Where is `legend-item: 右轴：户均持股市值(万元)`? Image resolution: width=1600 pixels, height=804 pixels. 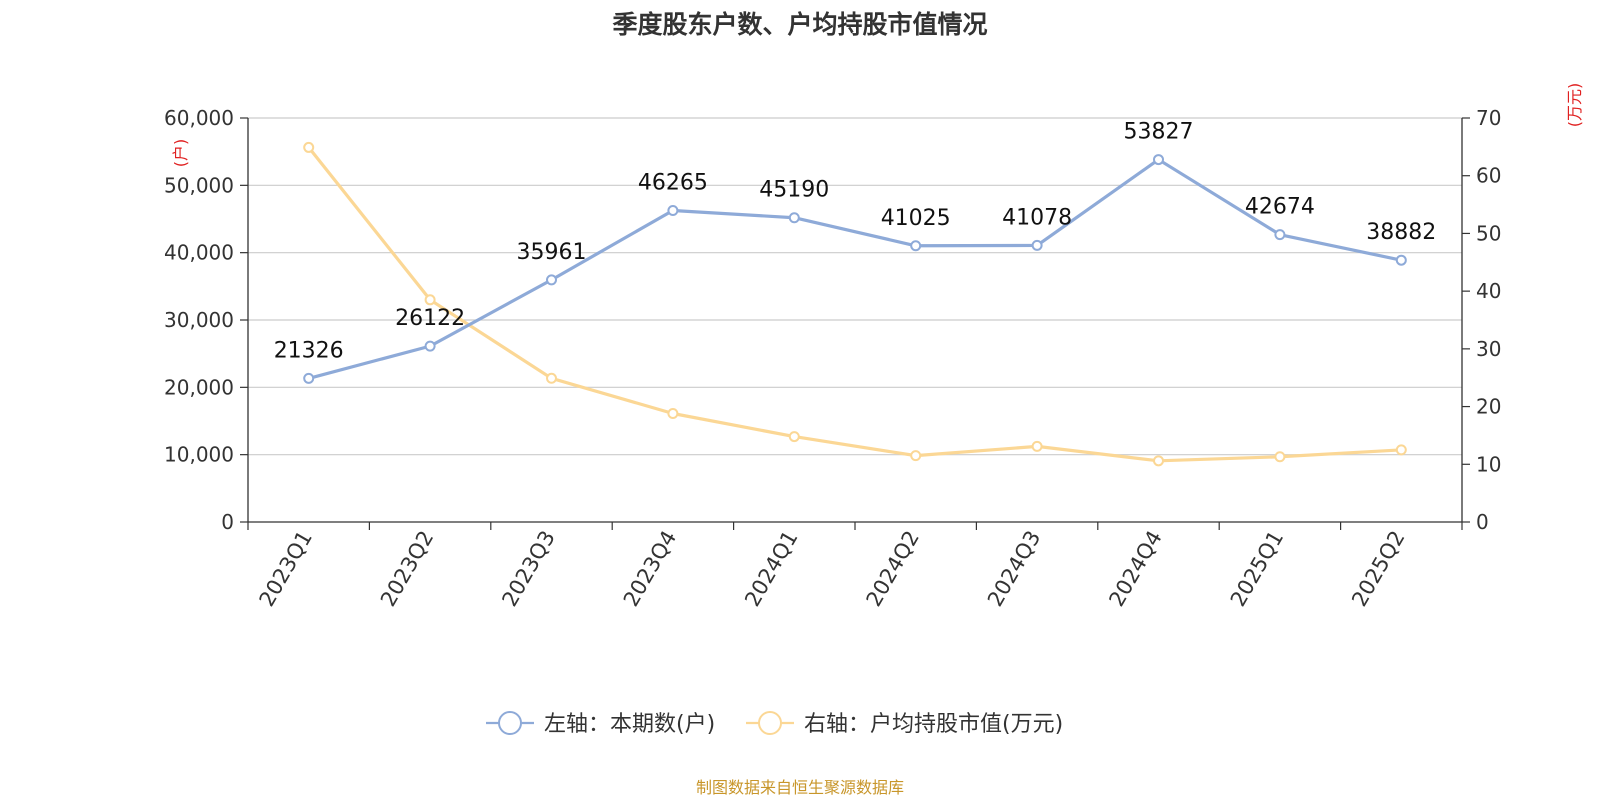
legend-item: 右轴：户均持股市值(万元) is located at coordinates (904, 724).